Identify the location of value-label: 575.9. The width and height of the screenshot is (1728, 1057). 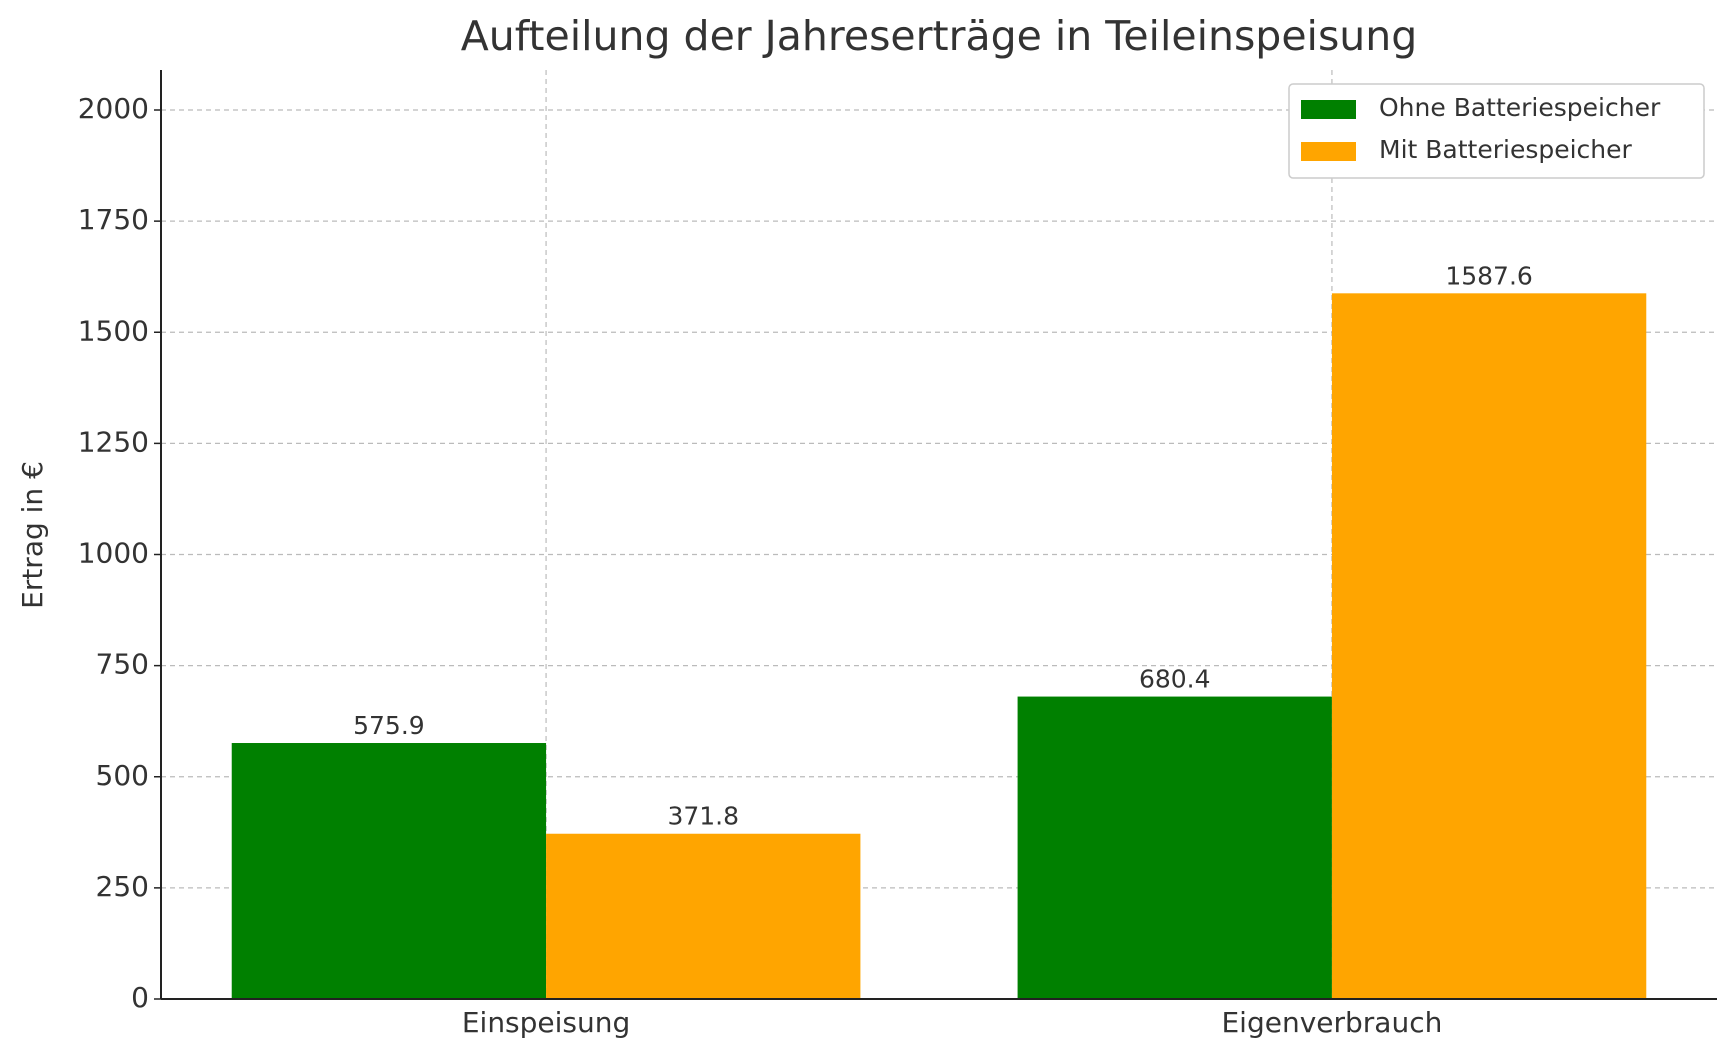
(389, 725).